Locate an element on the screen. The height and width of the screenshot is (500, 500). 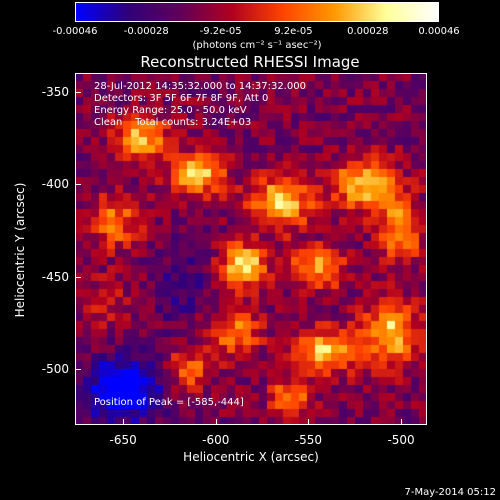
y-tick-label: -350 is located at coordinates (55, 91).